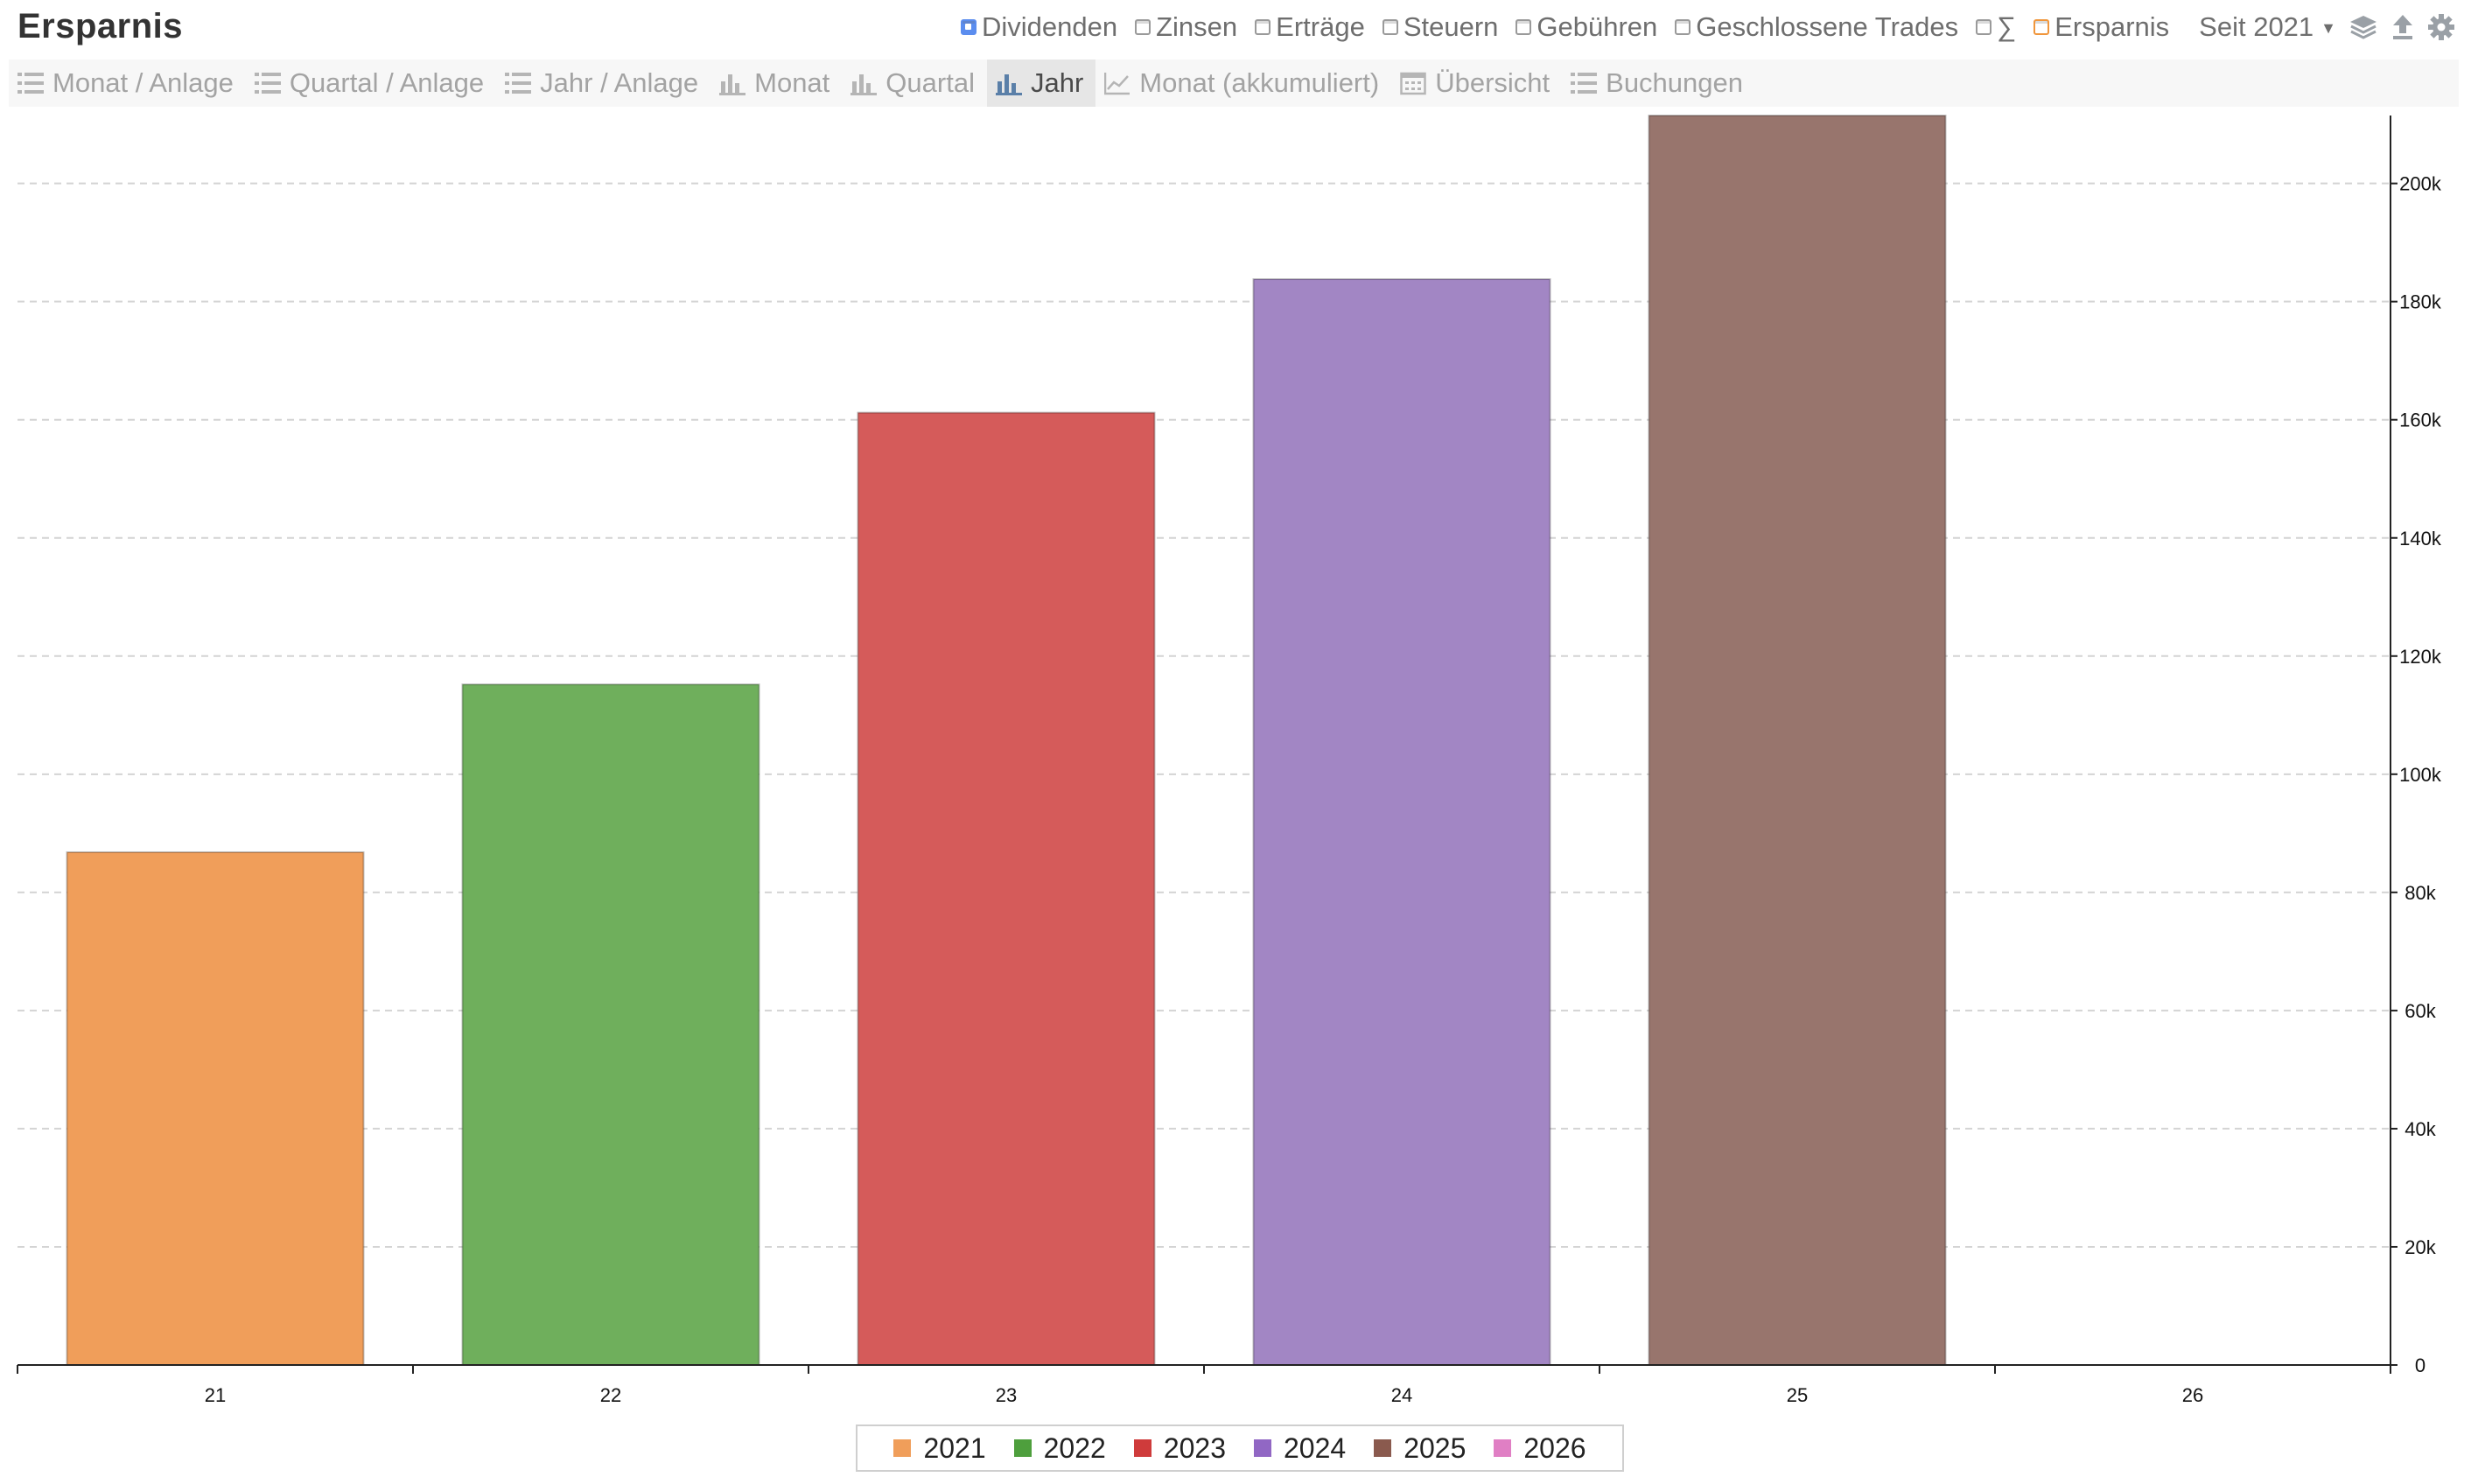 This screenshot has height=1484, width=2471. Describe the element at coordinates (1074, 1448) in the screenshot. I see `legend-label: 2022` at that location.